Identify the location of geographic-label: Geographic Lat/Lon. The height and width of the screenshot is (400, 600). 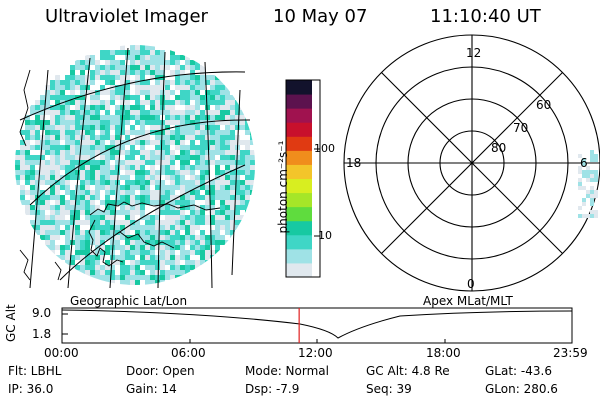
(129, 301).